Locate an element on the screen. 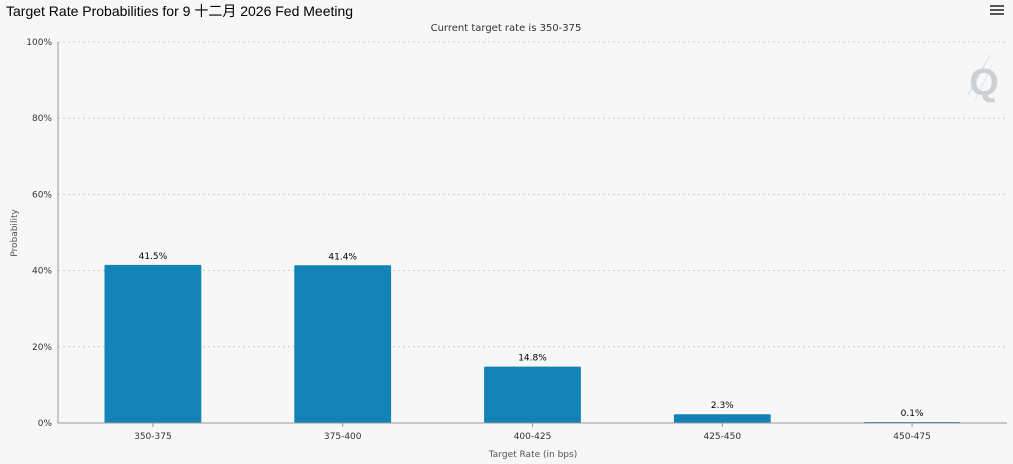  y-tick-label: 40% is located at coordinates (42, 272).